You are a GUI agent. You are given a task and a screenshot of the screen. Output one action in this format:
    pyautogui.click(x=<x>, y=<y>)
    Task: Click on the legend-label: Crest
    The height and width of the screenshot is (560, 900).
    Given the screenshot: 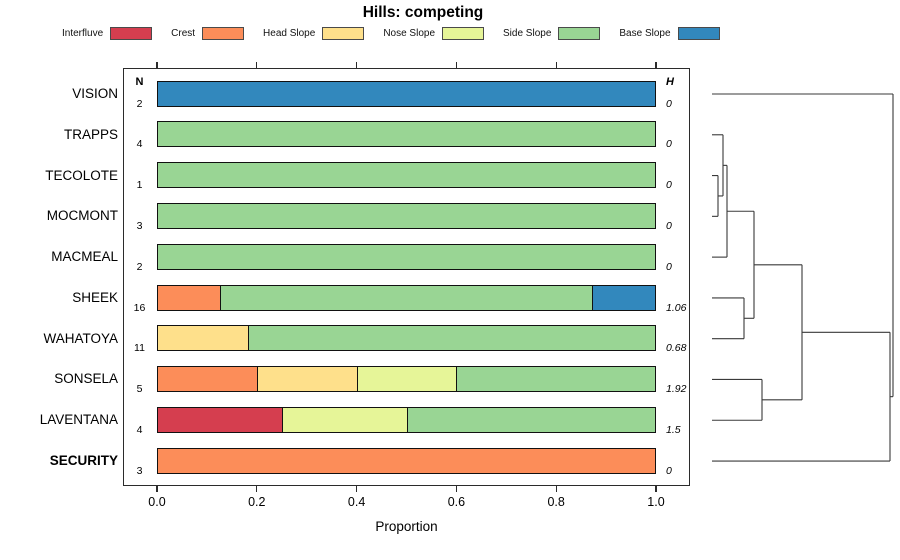 What is the action you would take?
    pyautogui.click(x=183, y=33)
    